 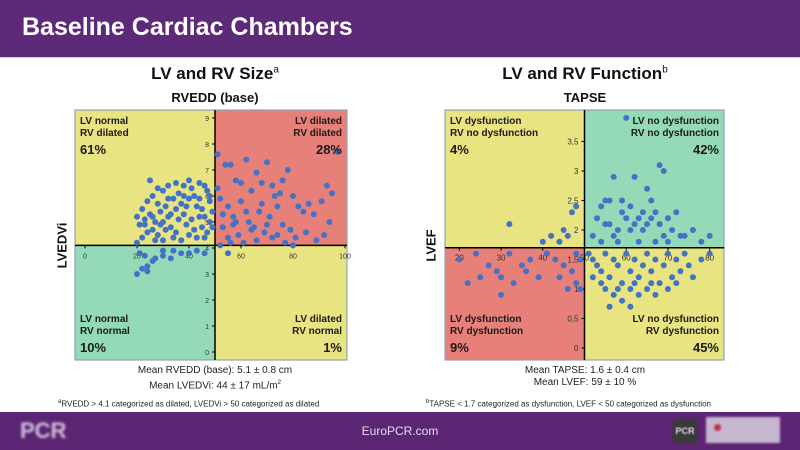 What do you see at coordinates (576, 230) in the screenshot?
I see `y-tick-label: 2` at bounding box center [576, 230].